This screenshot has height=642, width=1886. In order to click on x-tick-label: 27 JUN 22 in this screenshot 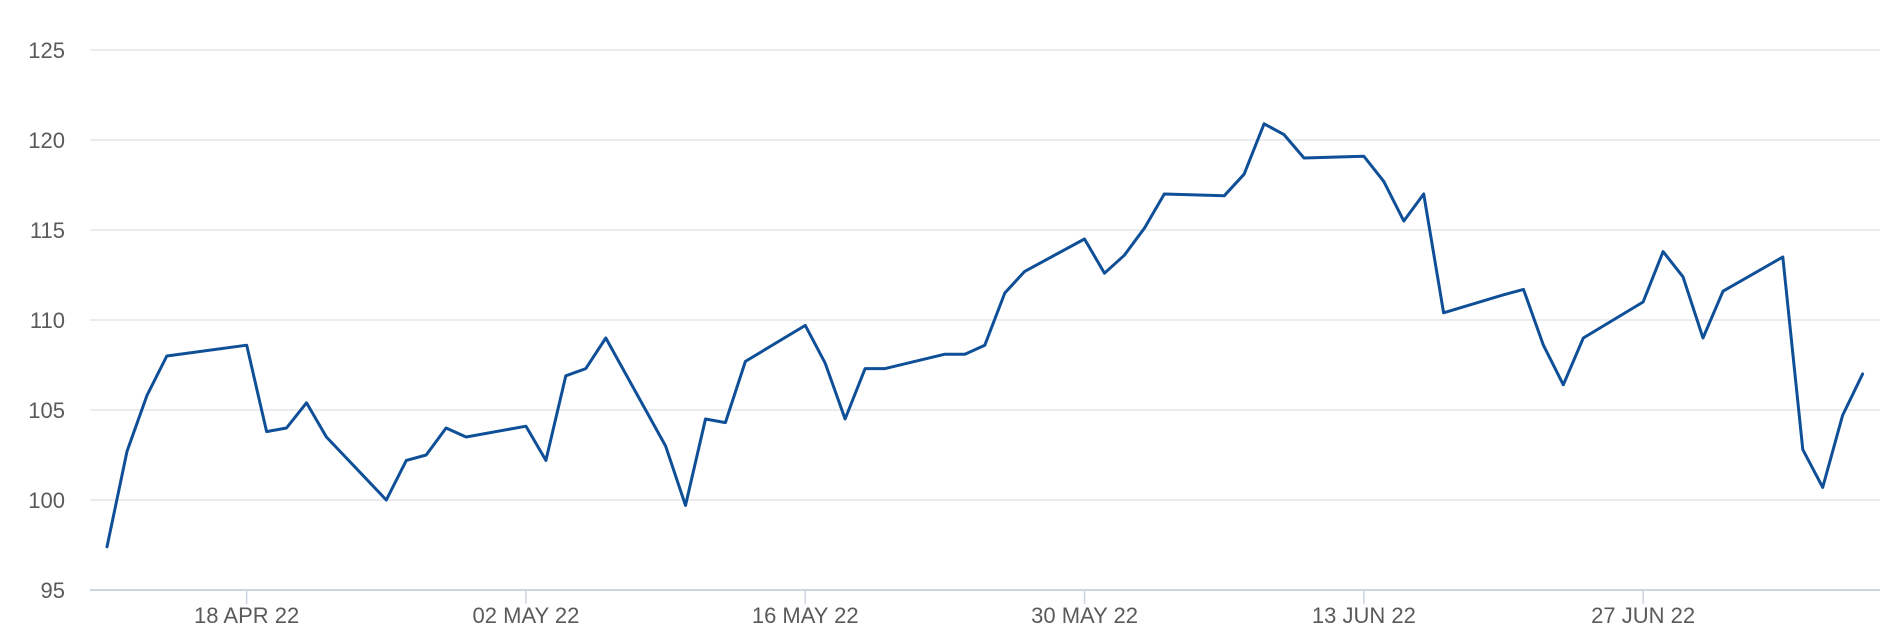, I will do `click(1643, 615)`.